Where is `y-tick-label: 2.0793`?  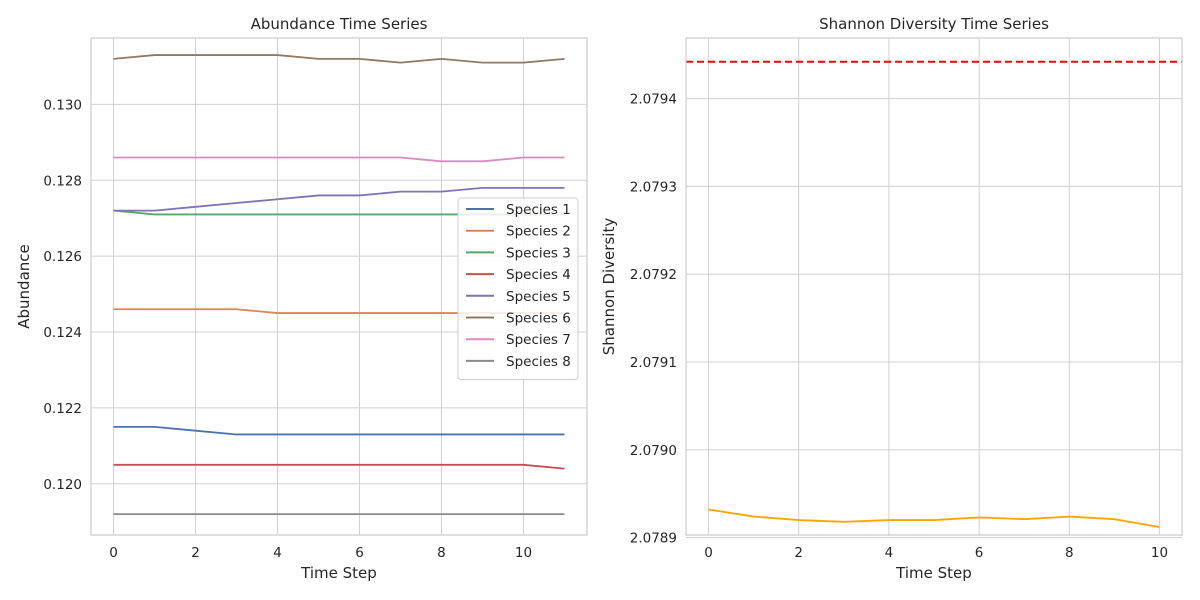 y-tick-label: 2.0793 is located at coordinates (653, 187).